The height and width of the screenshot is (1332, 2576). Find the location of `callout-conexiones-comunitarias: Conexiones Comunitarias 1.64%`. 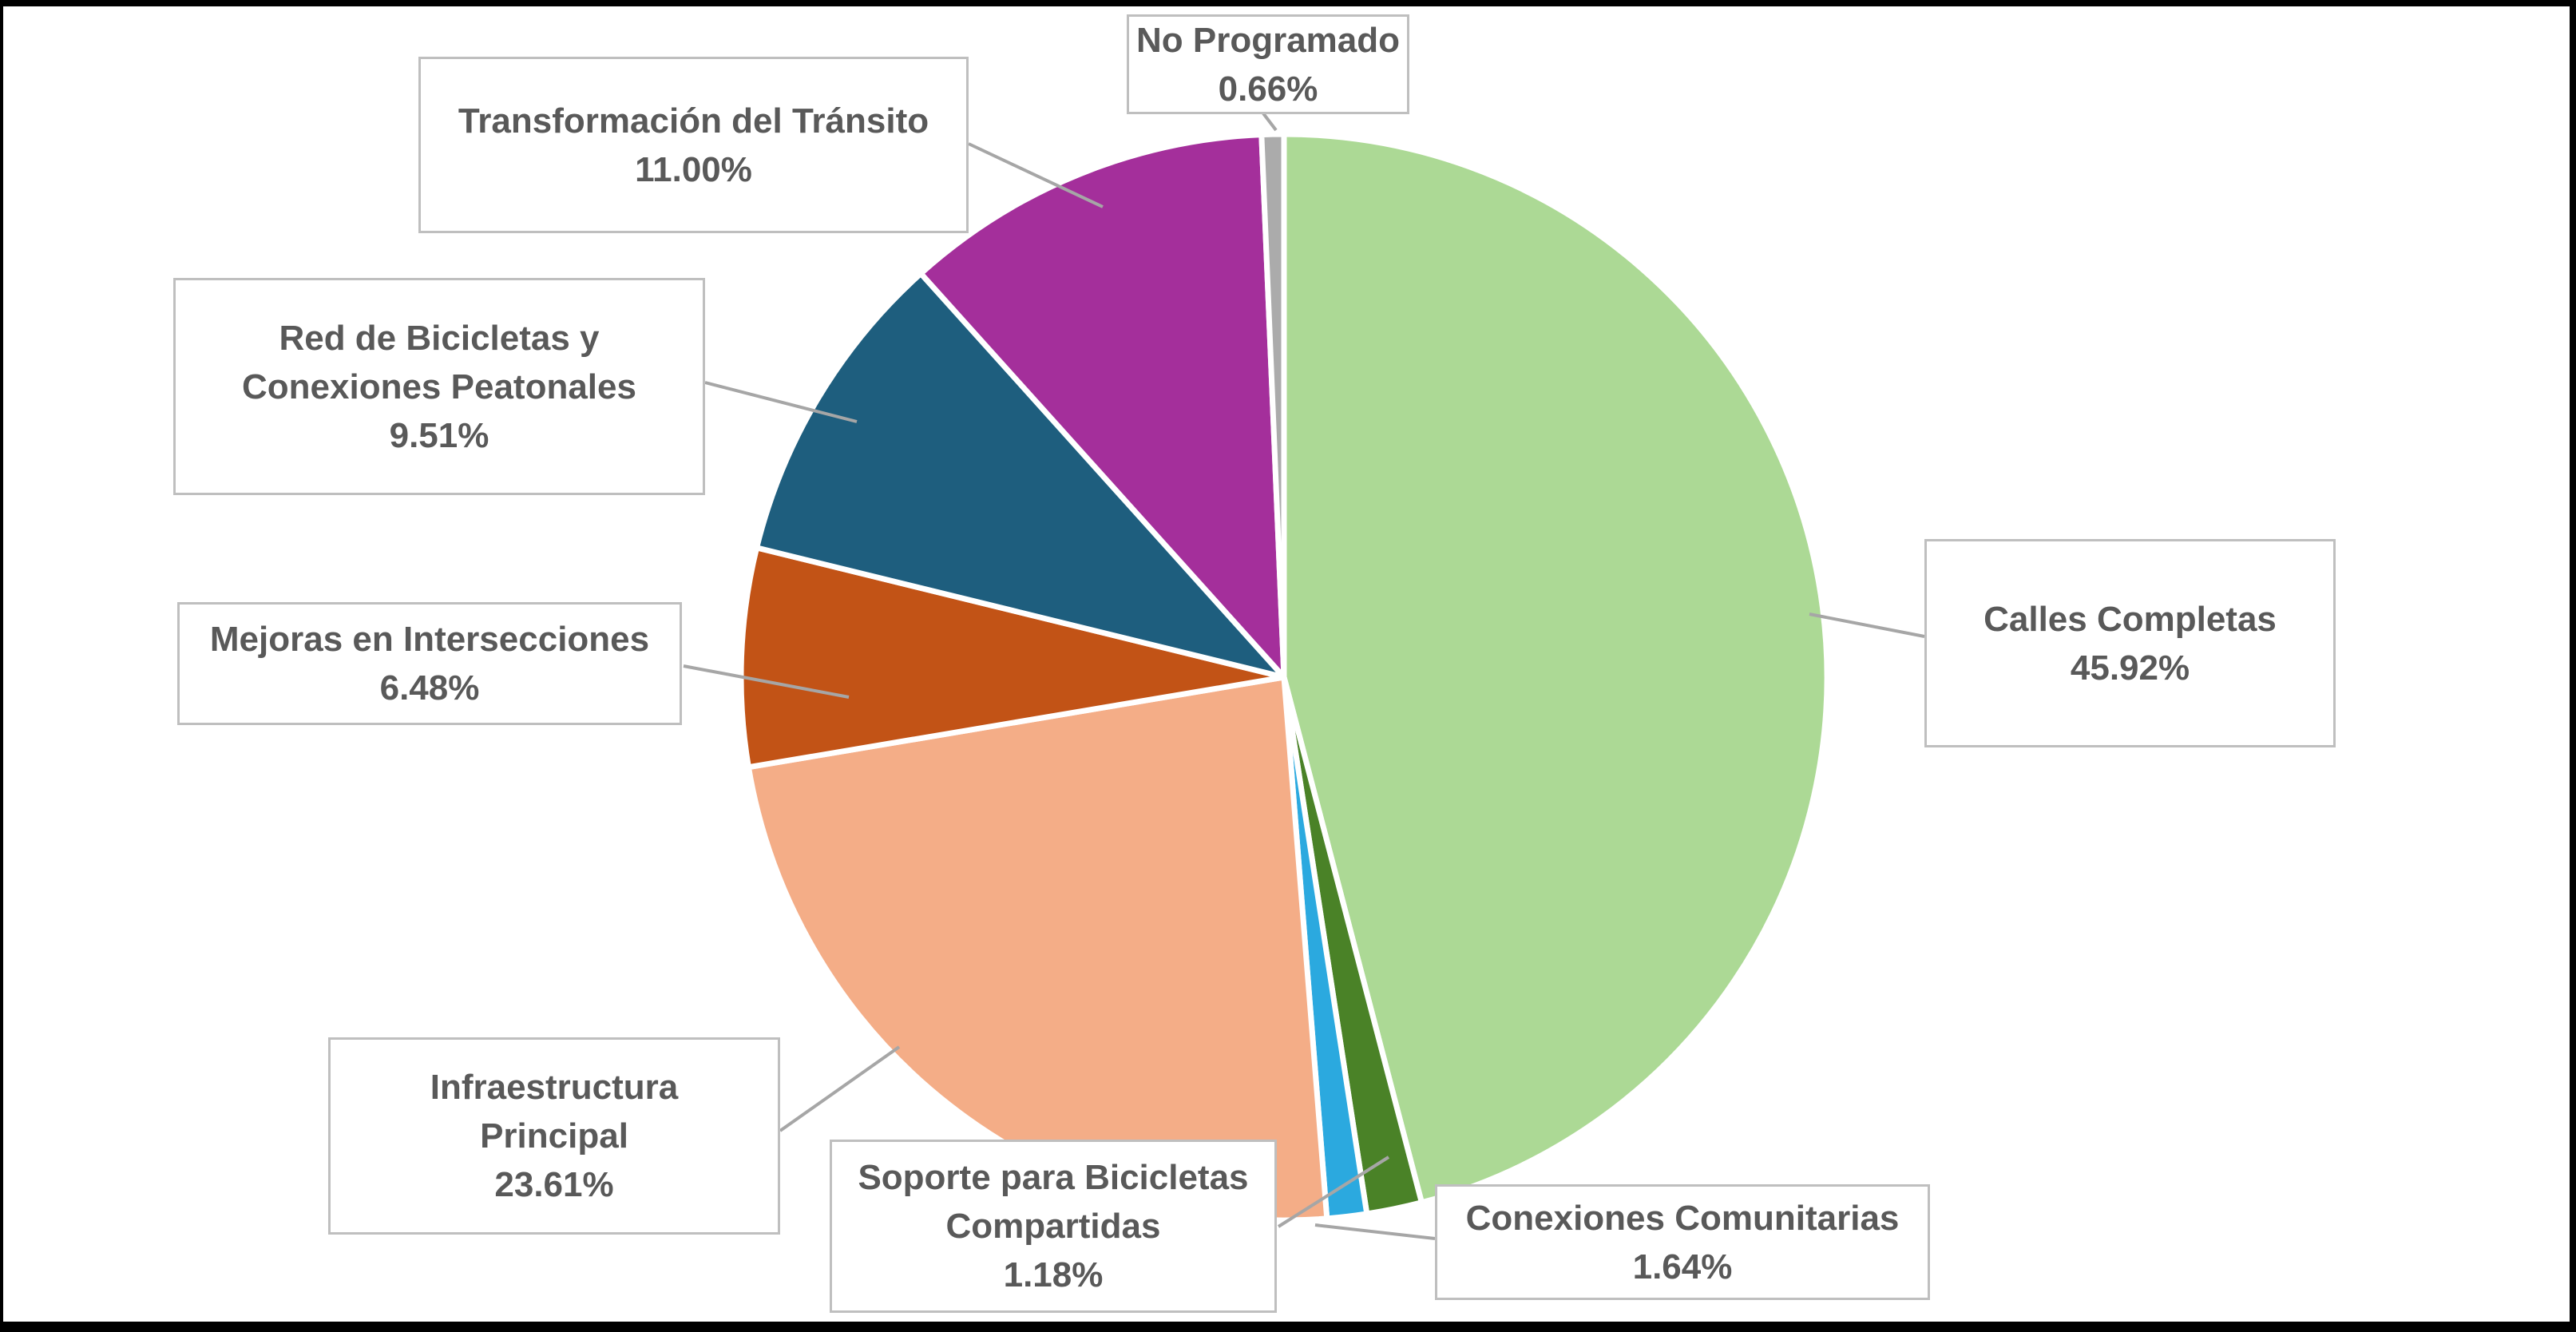

callout-conexiones-comunitarias: Conexiones Comunitarias 1.64% is located at coordinates (1682, 1242).